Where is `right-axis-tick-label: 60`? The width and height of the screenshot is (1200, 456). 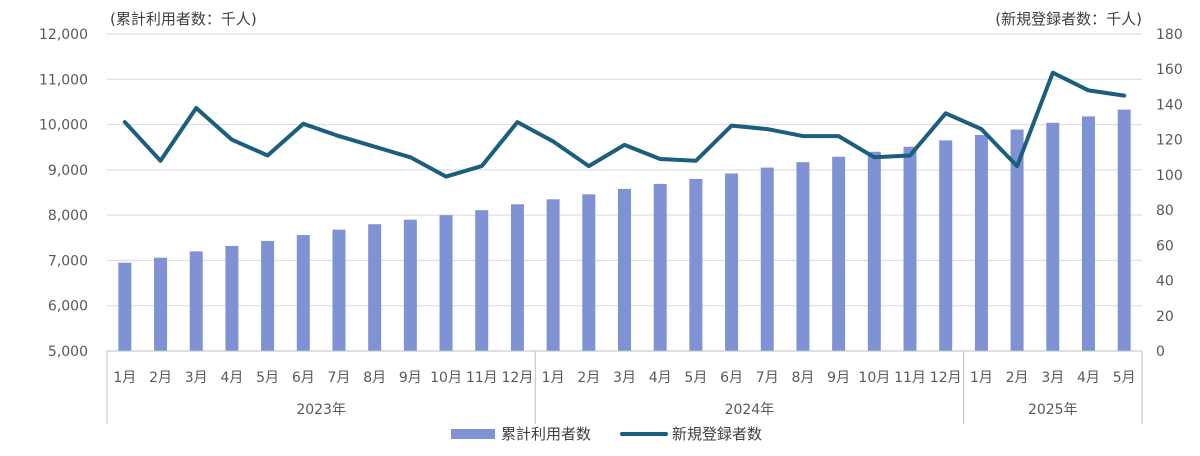
right-axis-tick-label: 60 is located at coordinates (1165, 246).